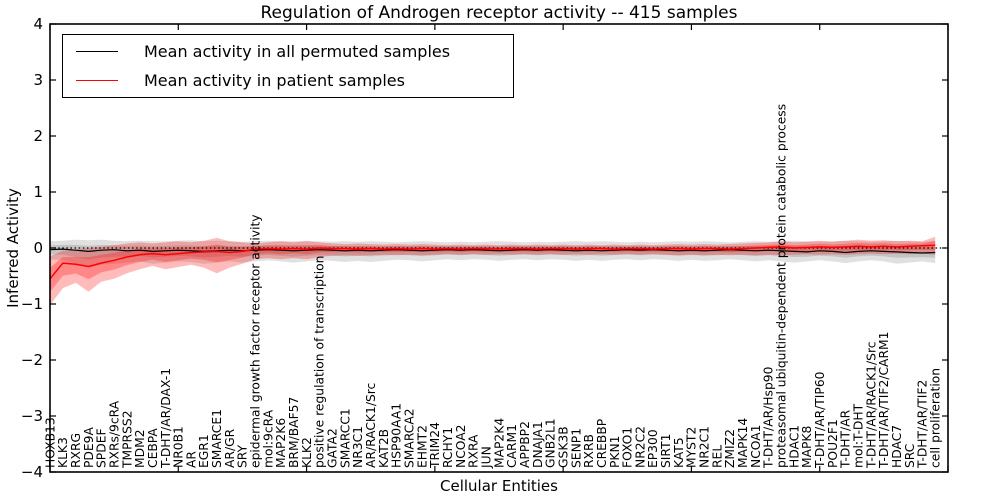 This screenshot has width=1000, height=500. What do you see at coordinates (384, 448) in the screenshot?
I see `x-tick-label: KAT2B` at bounding box center [384, 448].